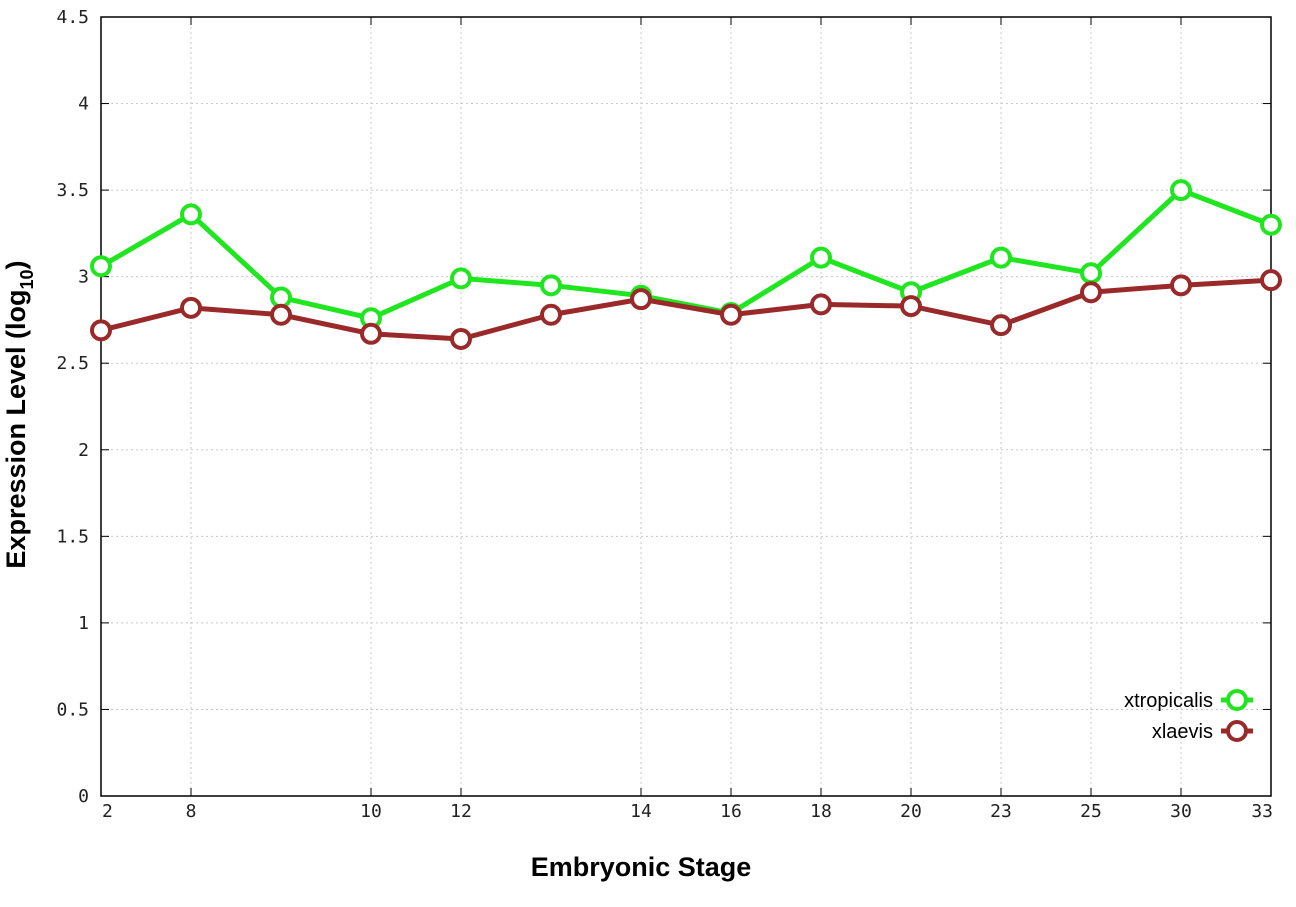 The width and height of the screenshot is (1296, 907). Describe the element at coordinates (107, 811) in the screenshot. I see `x-tick-label-2: 2` at that location.